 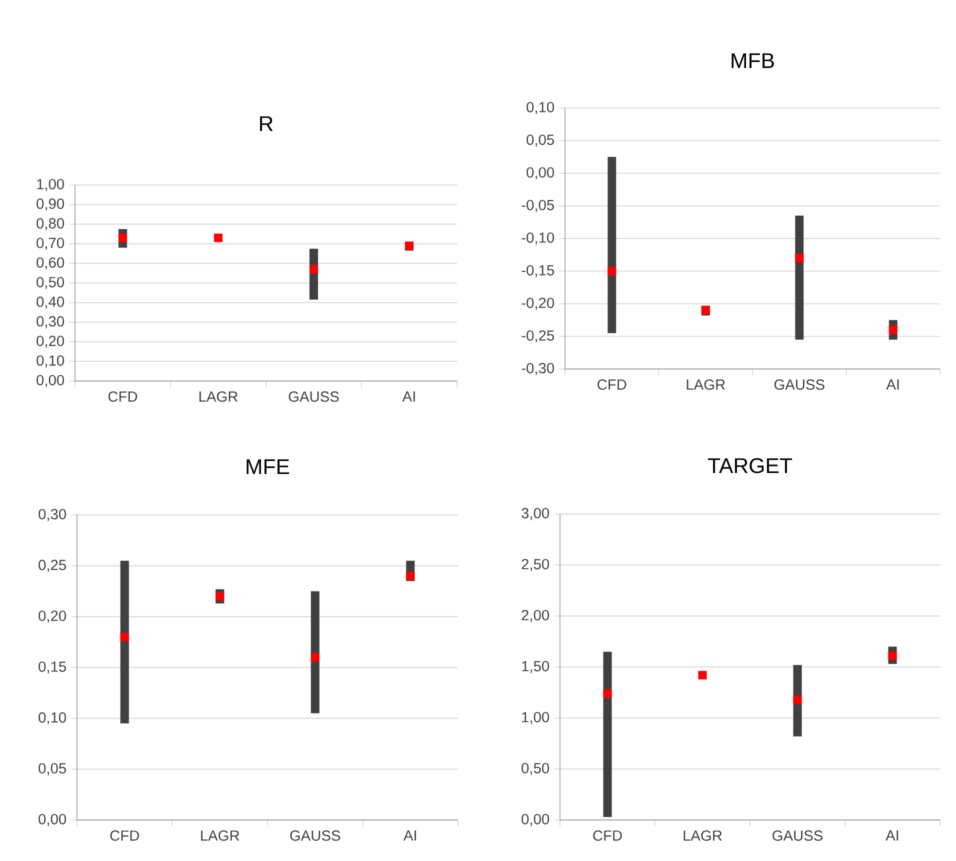 What do you see at coordinates (536, 667) in the screenshot?
I see `y-tick-label: 1,50` at bounding box center [536, 667].